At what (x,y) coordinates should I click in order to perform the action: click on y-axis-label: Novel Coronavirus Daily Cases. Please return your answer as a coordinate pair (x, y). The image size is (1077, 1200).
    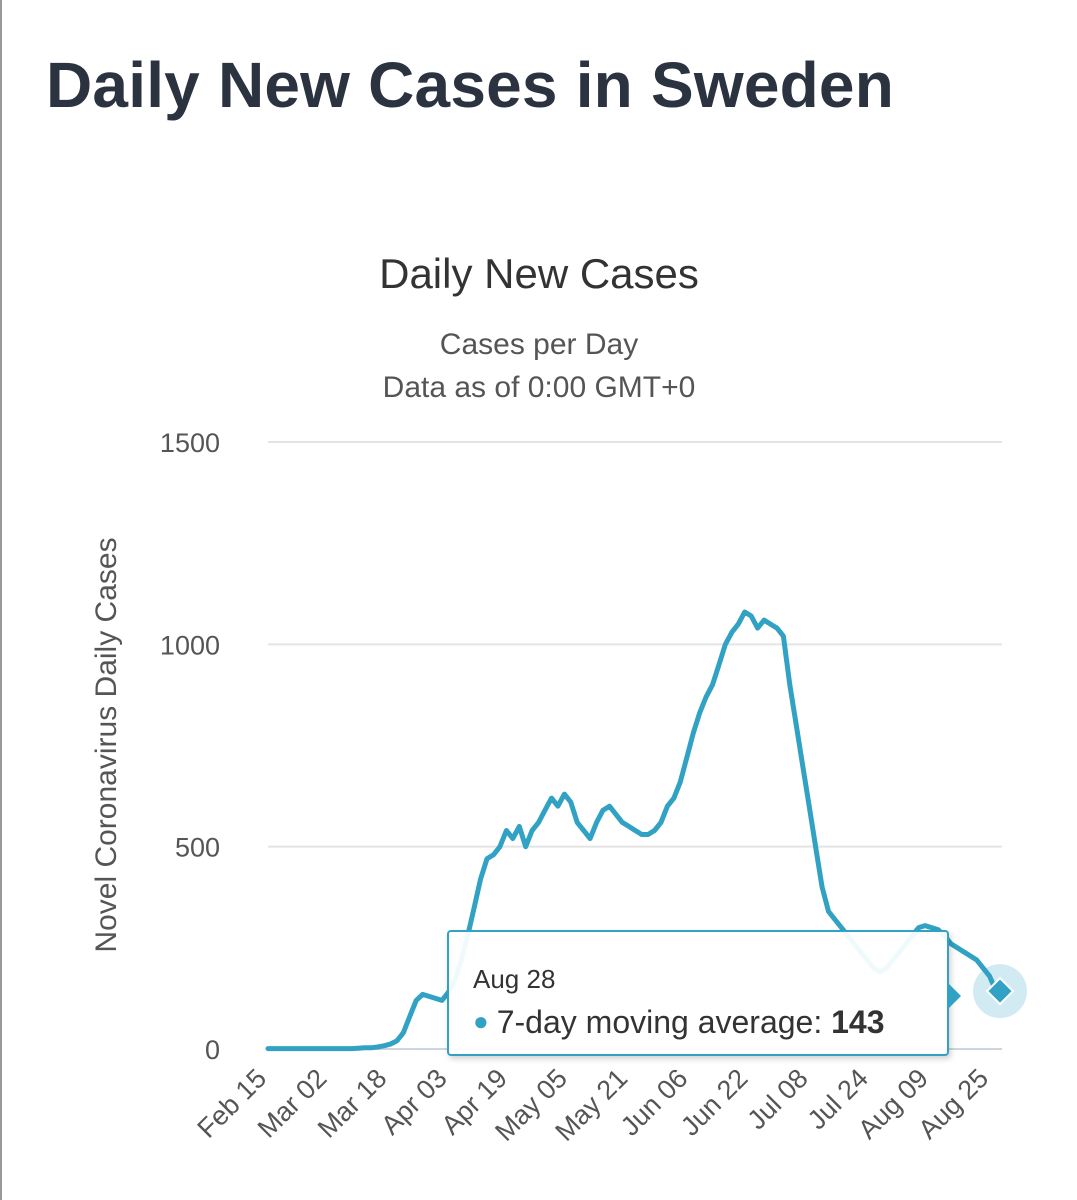
    Looking at the image, I should click on (106, 744).